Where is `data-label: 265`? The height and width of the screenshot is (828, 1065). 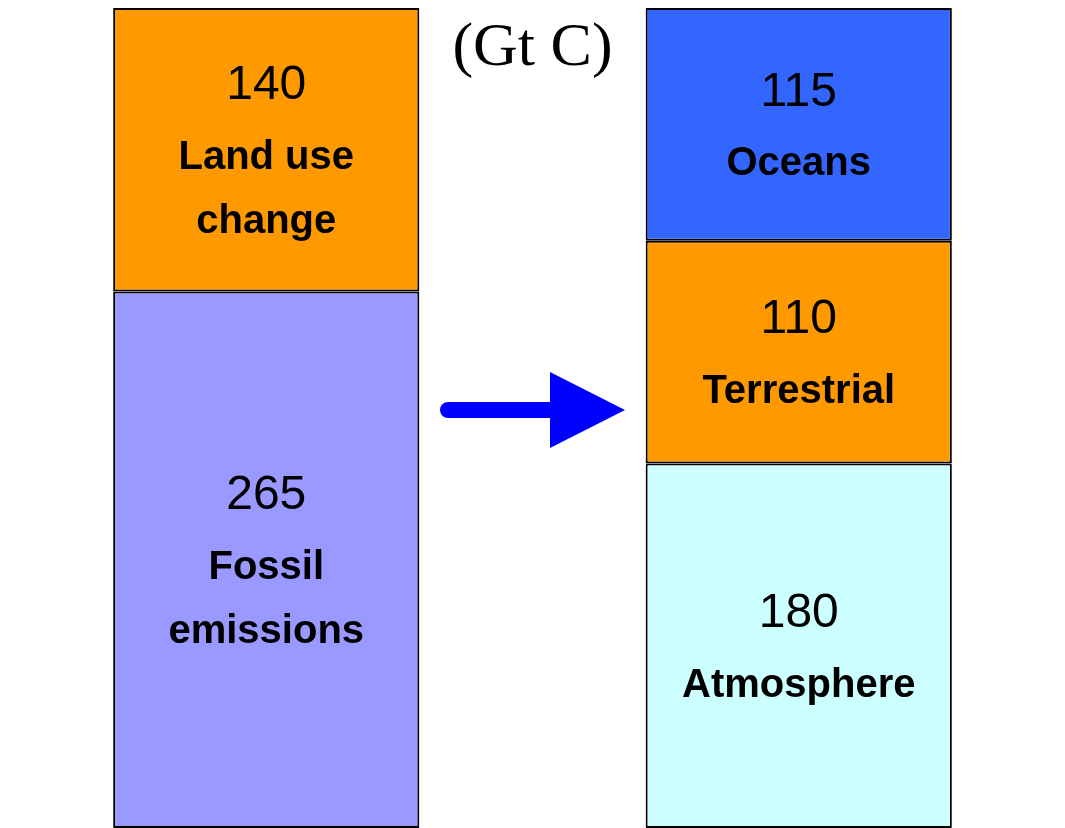 data-label: 265 is located at coordinates (266, 492).